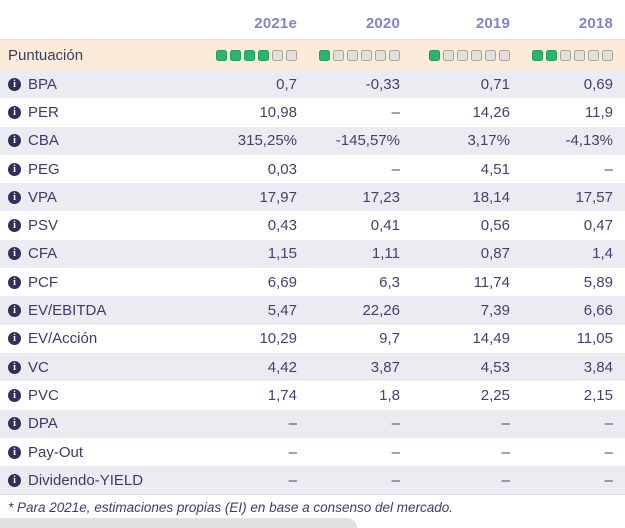 Image resolution: width=625 pixels, height=528 pixels. I want to click on cell-value: 2,15, so click(598, 395).